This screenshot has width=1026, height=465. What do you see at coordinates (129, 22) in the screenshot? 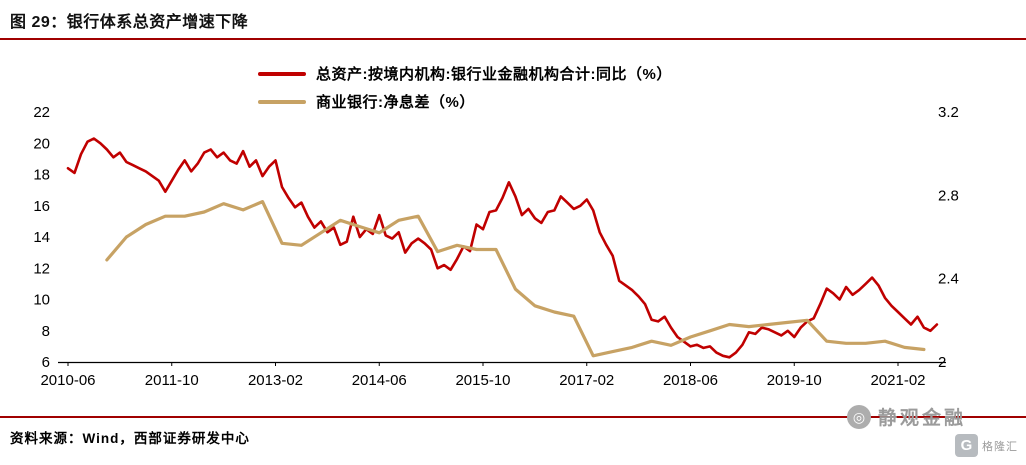
I see `figure-title: 图 29：银行体系总资产增速下降` at bounding box center [129, 22].